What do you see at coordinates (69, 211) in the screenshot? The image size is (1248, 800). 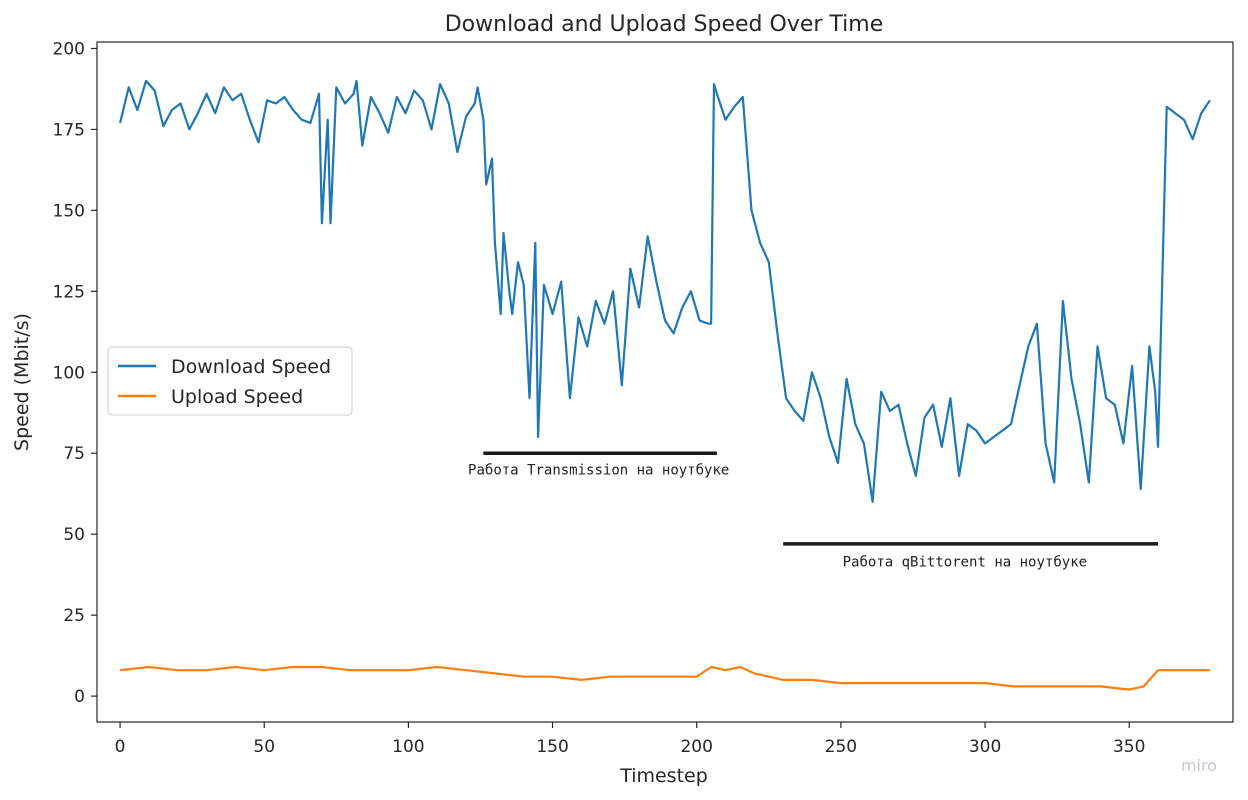 I see `y-tick-label: 150` at bounding box center [69, 211].